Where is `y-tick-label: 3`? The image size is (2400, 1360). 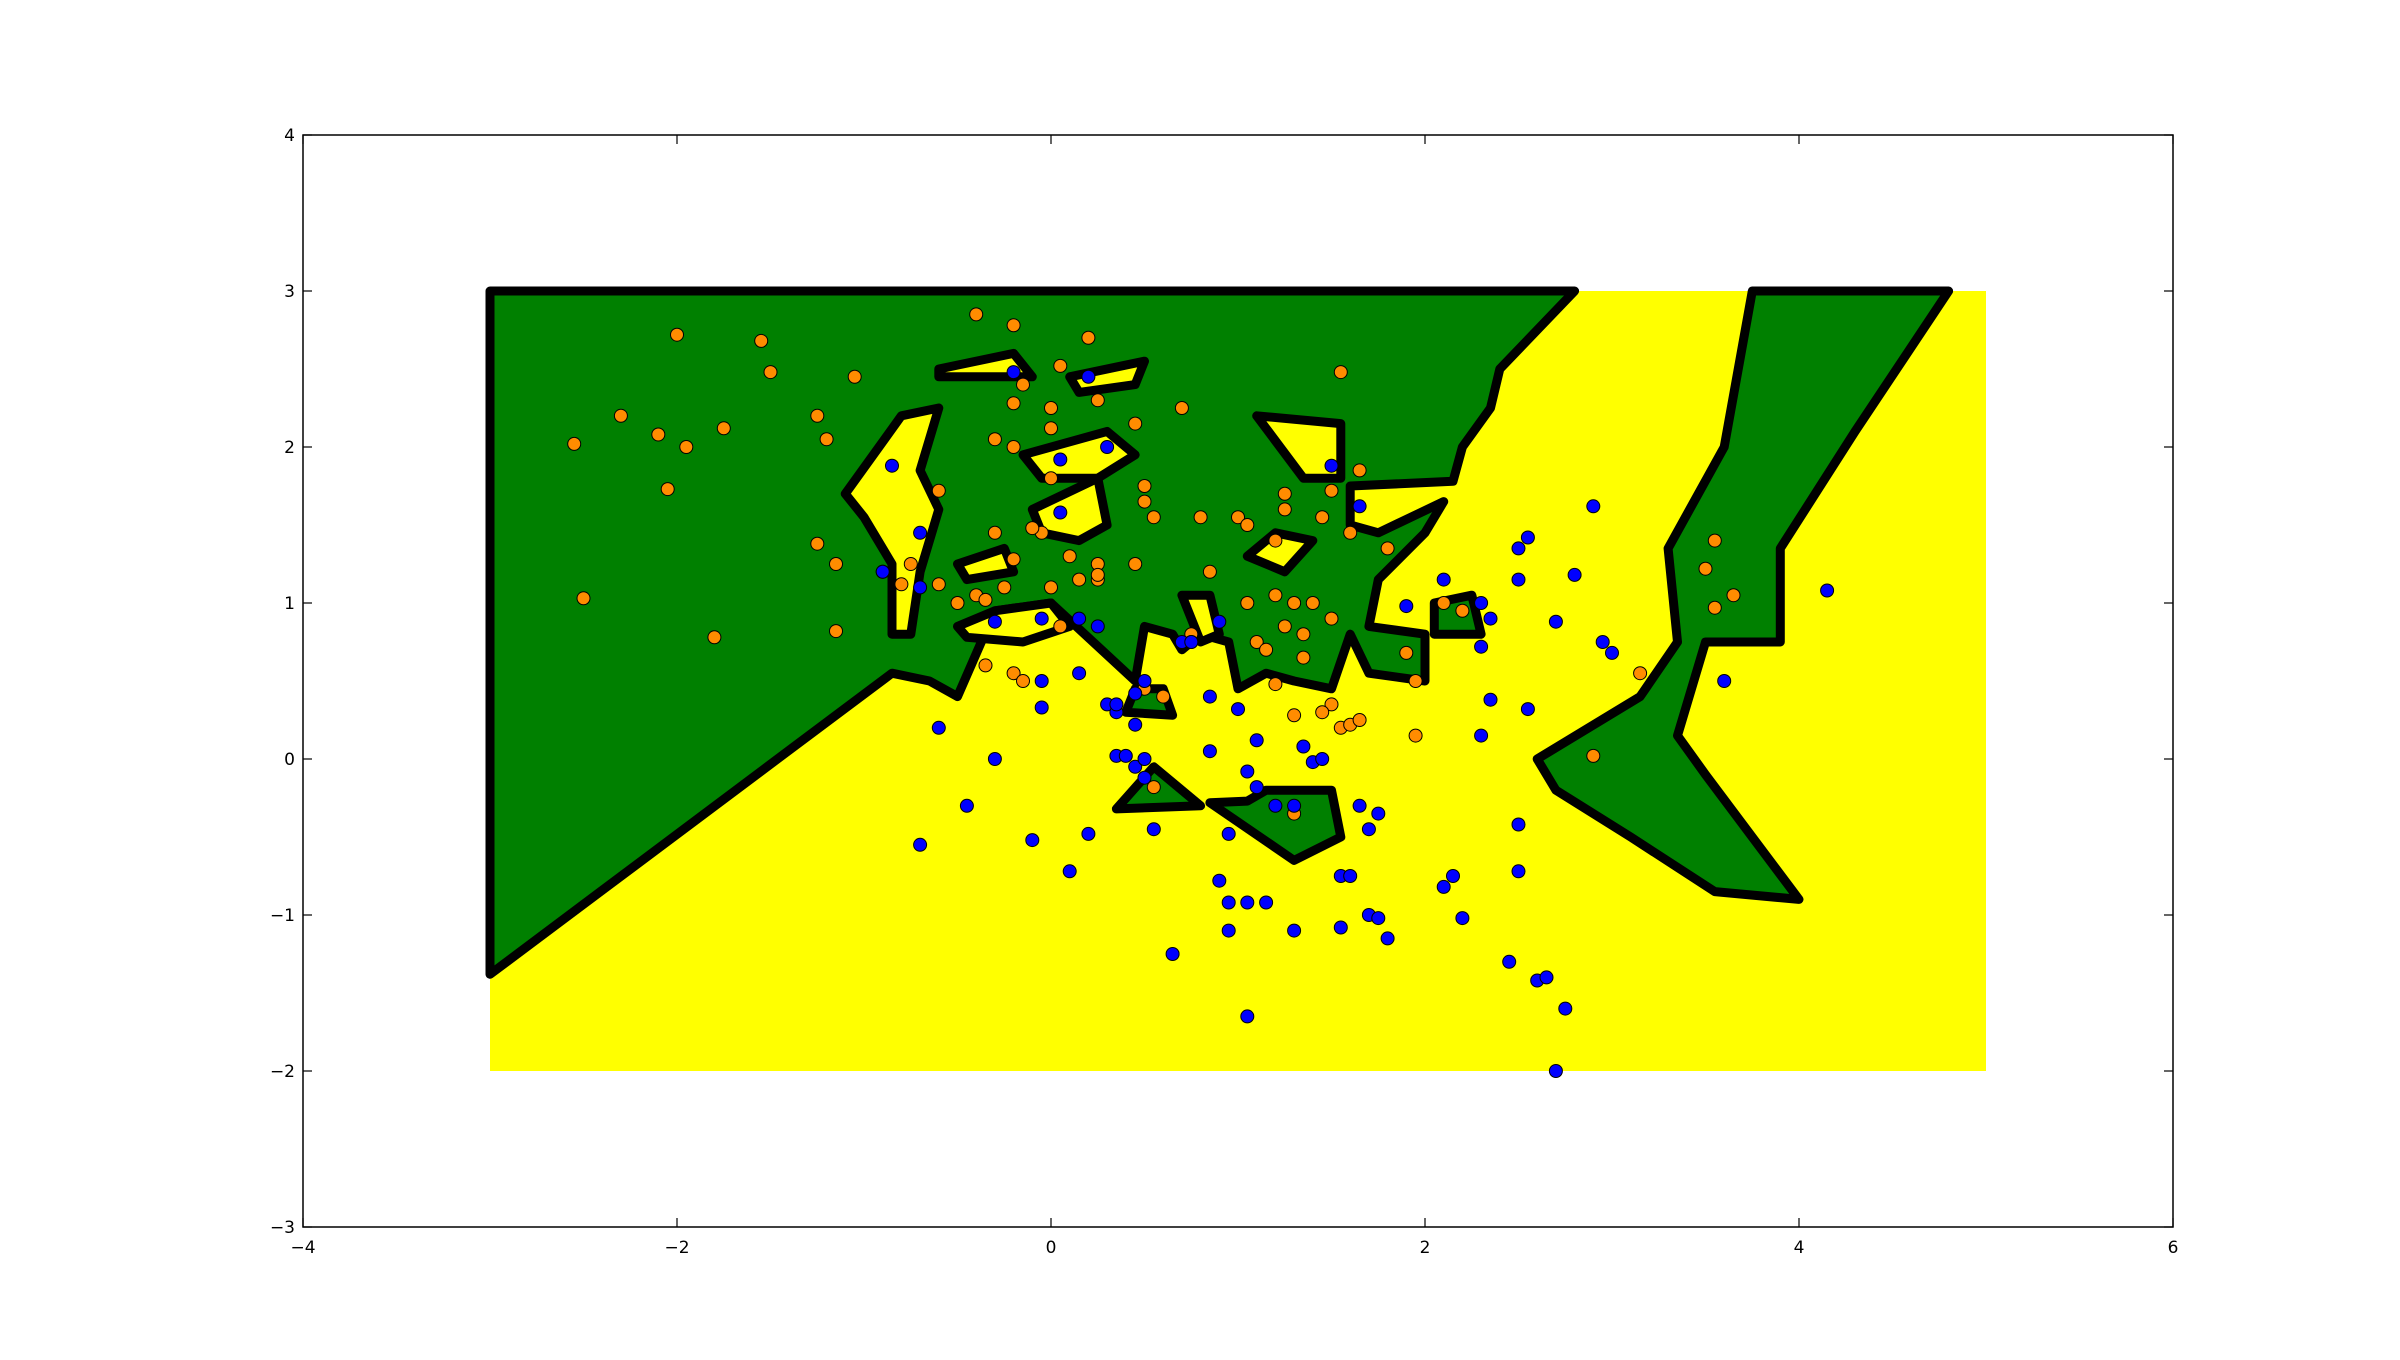
y-tick-label: 3 is located at coordinates (289, 292).